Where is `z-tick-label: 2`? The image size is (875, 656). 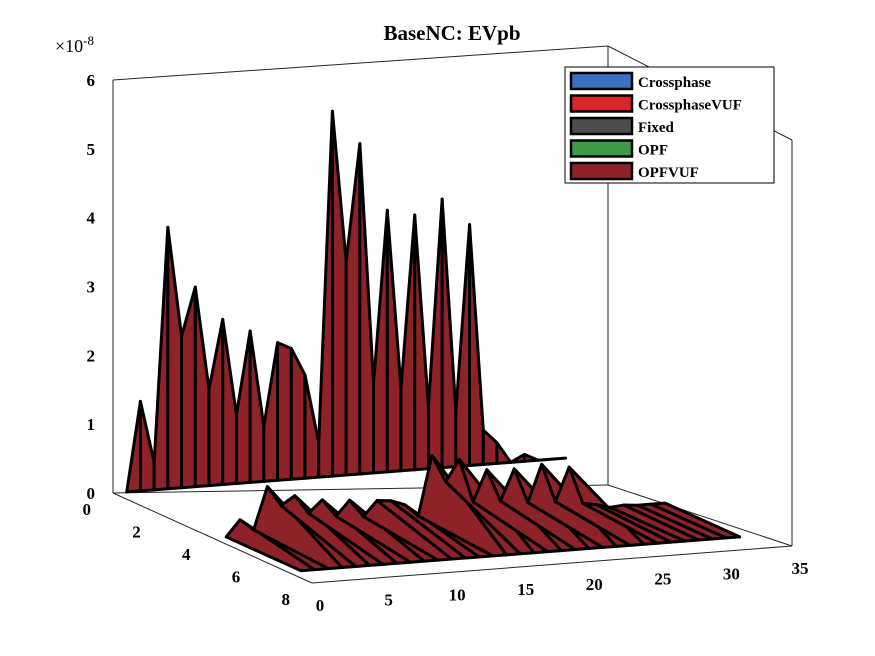 z-tick-label: 2 is located at coordinates (91, 355).